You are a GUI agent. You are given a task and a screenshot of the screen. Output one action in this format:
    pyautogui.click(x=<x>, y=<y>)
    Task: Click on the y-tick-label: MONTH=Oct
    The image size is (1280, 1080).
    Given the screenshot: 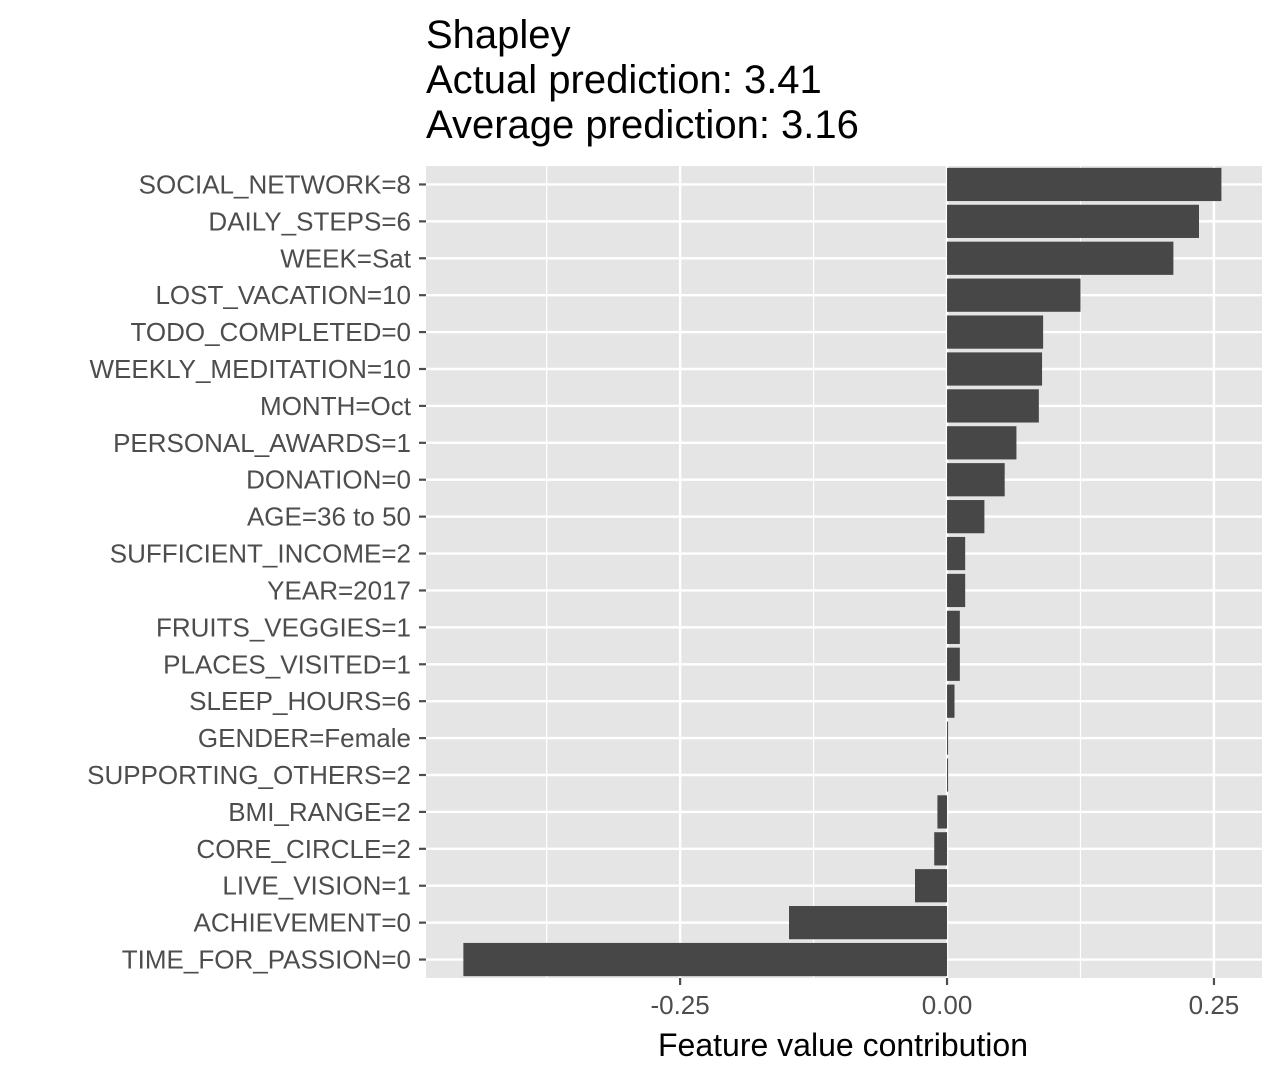 What is the action you would take?
    pyautogui.click(x=336, y=406)
    